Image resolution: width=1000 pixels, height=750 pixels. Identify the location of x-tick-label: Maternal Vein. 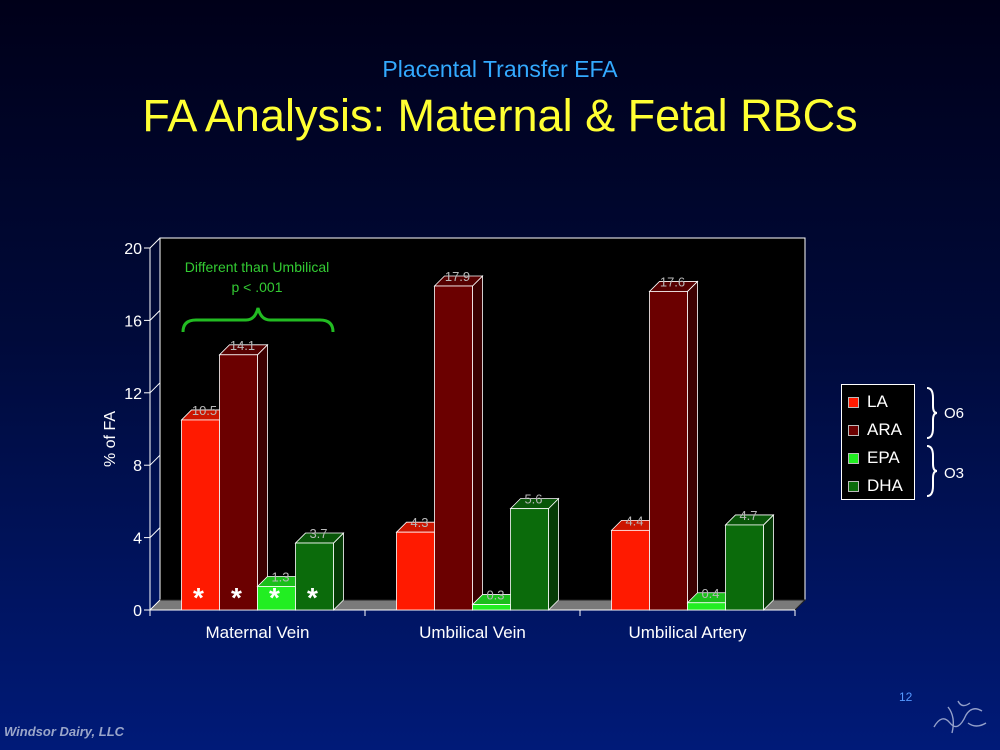
(258, 632).